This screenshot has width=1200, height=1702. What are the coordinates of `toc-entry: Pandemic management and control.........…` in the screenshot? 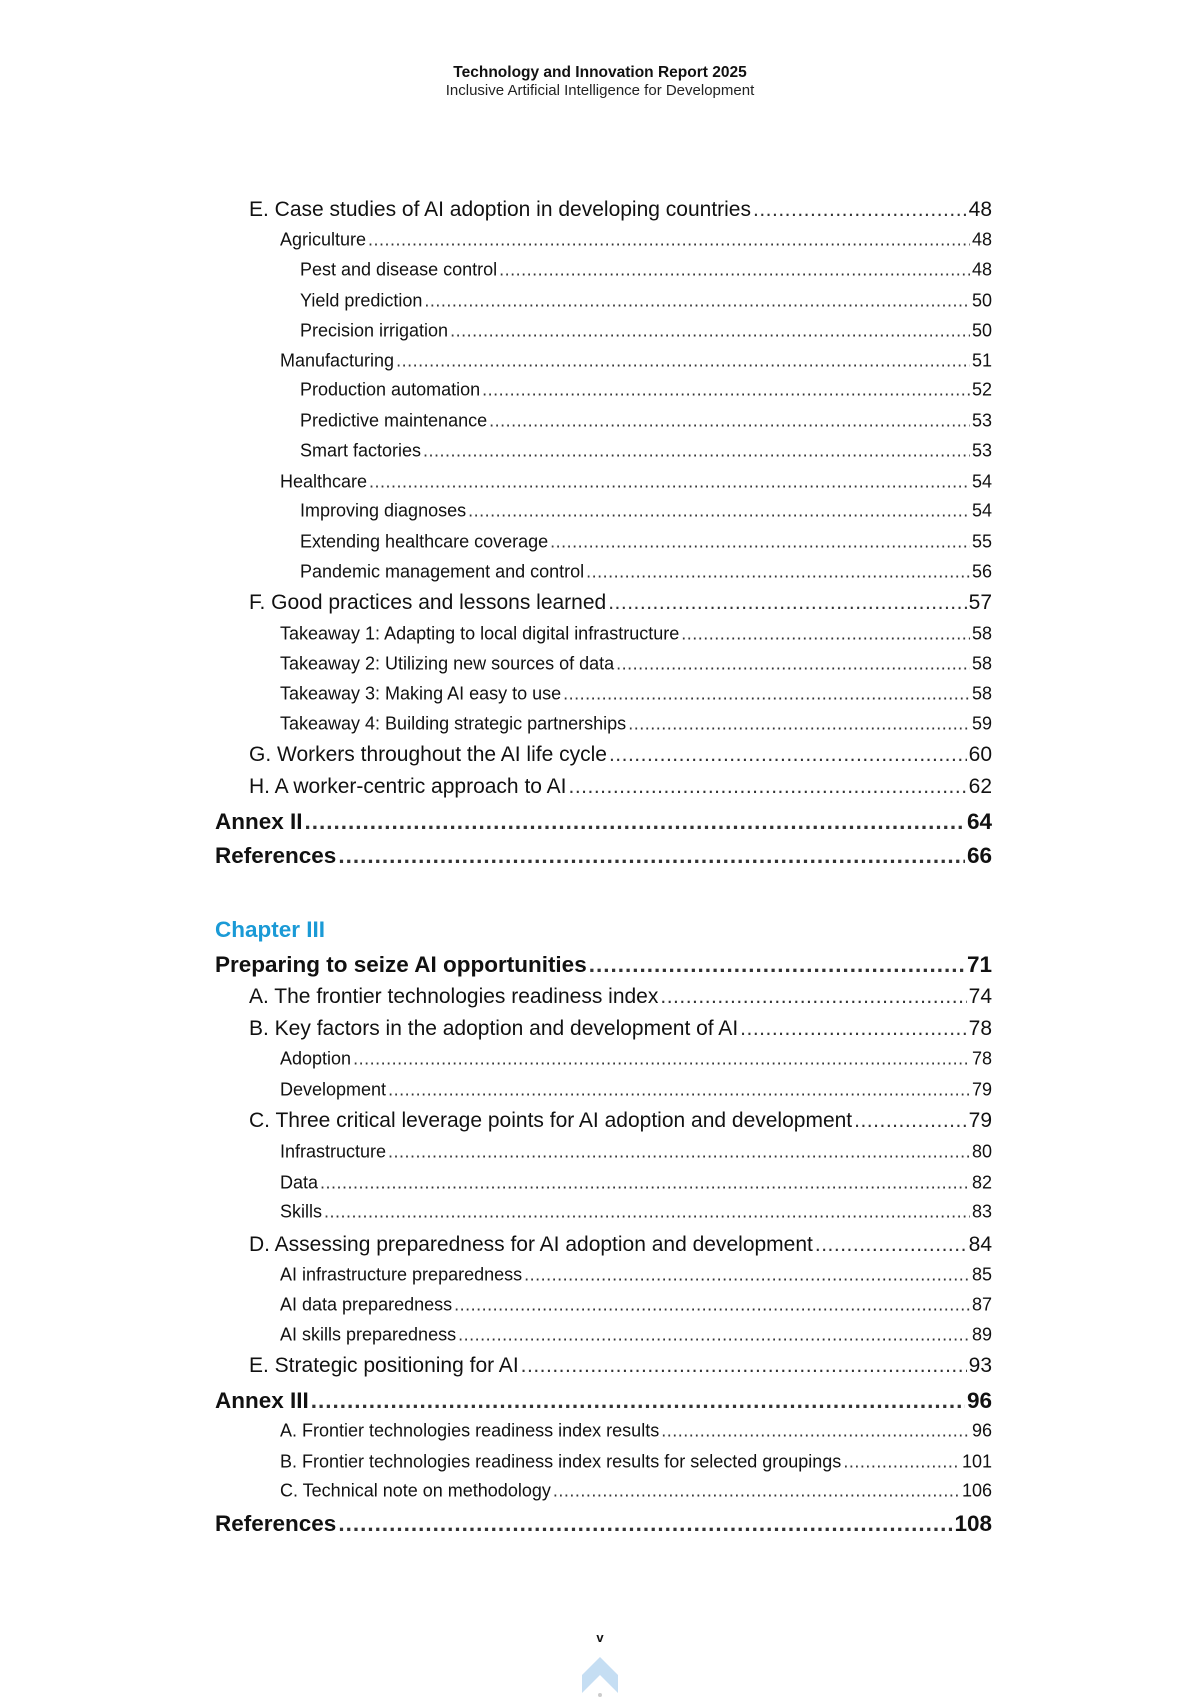 It's located at (646, 572).